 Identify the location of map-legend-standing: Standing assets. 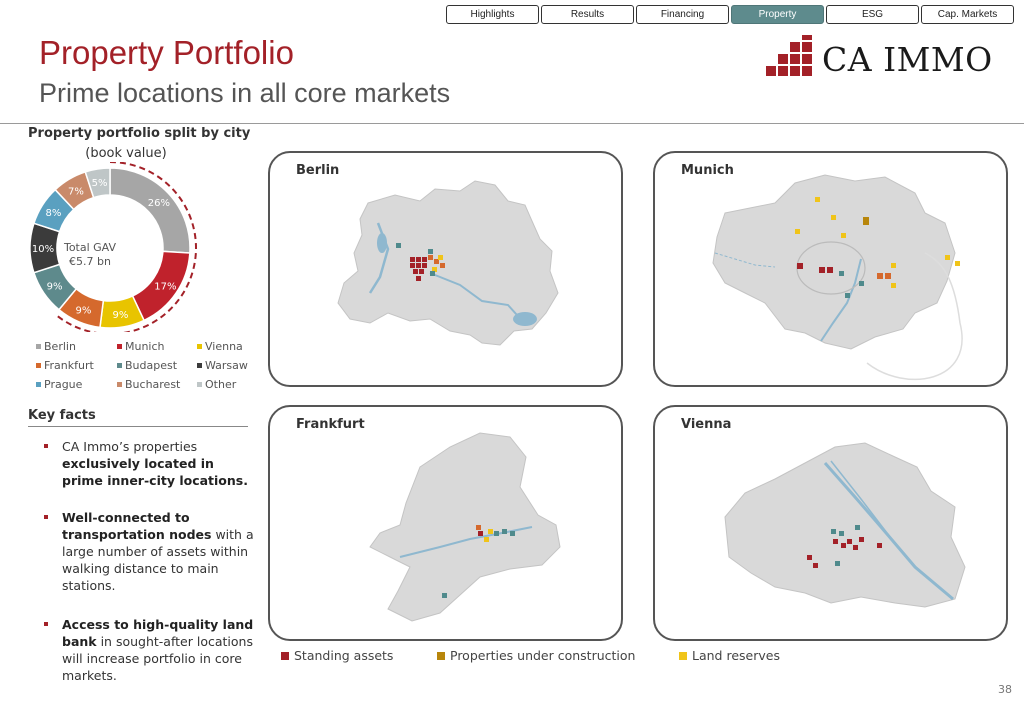
(337, 655).